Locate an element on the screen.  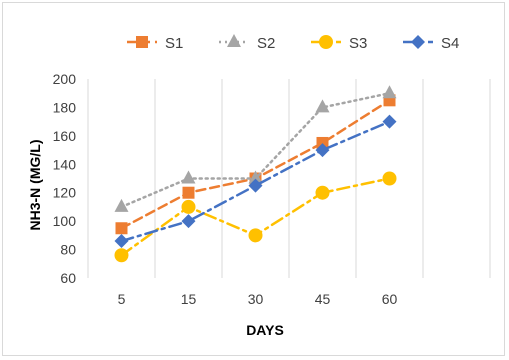
legend-item-s4: S4 is located at coordinates (431, 43).